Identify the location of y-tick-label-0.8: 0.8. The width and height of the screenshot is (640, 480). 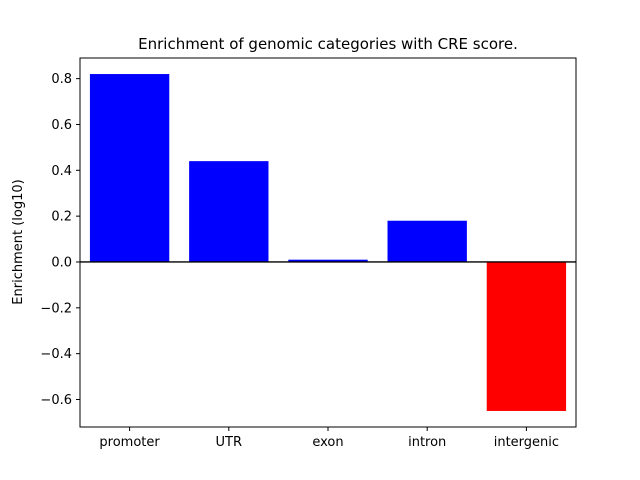
(61, 79).